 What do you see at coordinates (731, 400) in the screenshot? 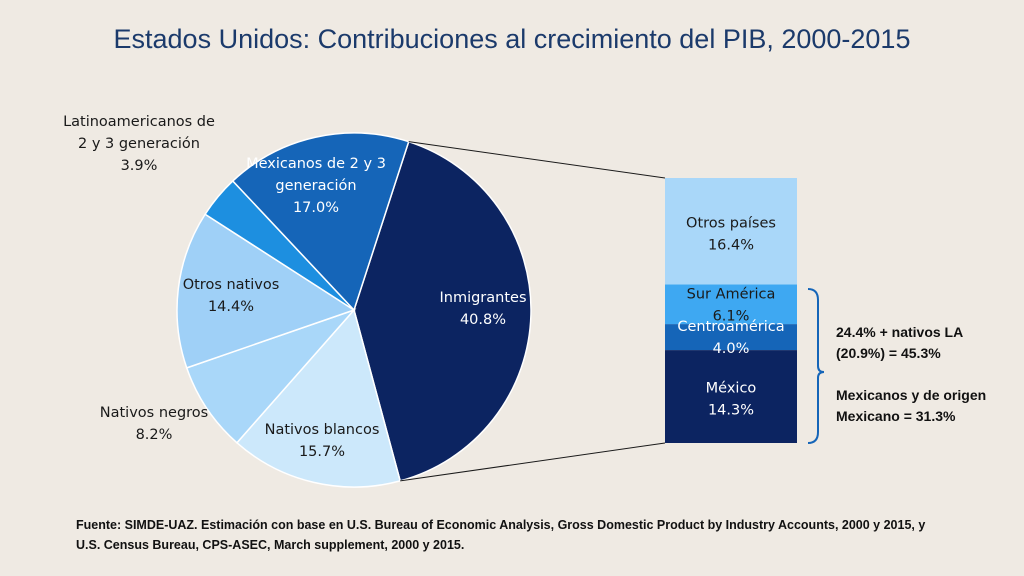
I see `bar-label-mexico: México 14.3%` at bounding box center [731, 400].